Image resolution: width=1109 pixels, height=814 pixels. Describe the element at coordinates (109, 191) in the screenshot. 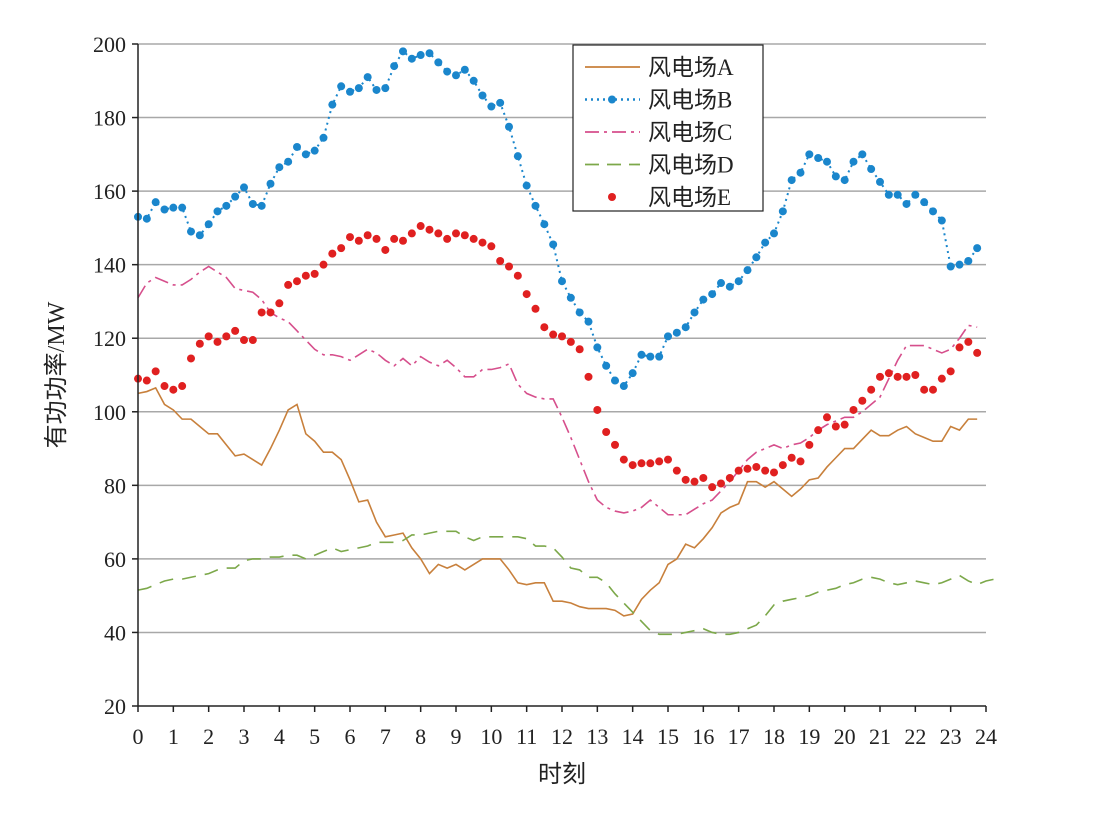

I see `y-tick-label: 160` at that location.